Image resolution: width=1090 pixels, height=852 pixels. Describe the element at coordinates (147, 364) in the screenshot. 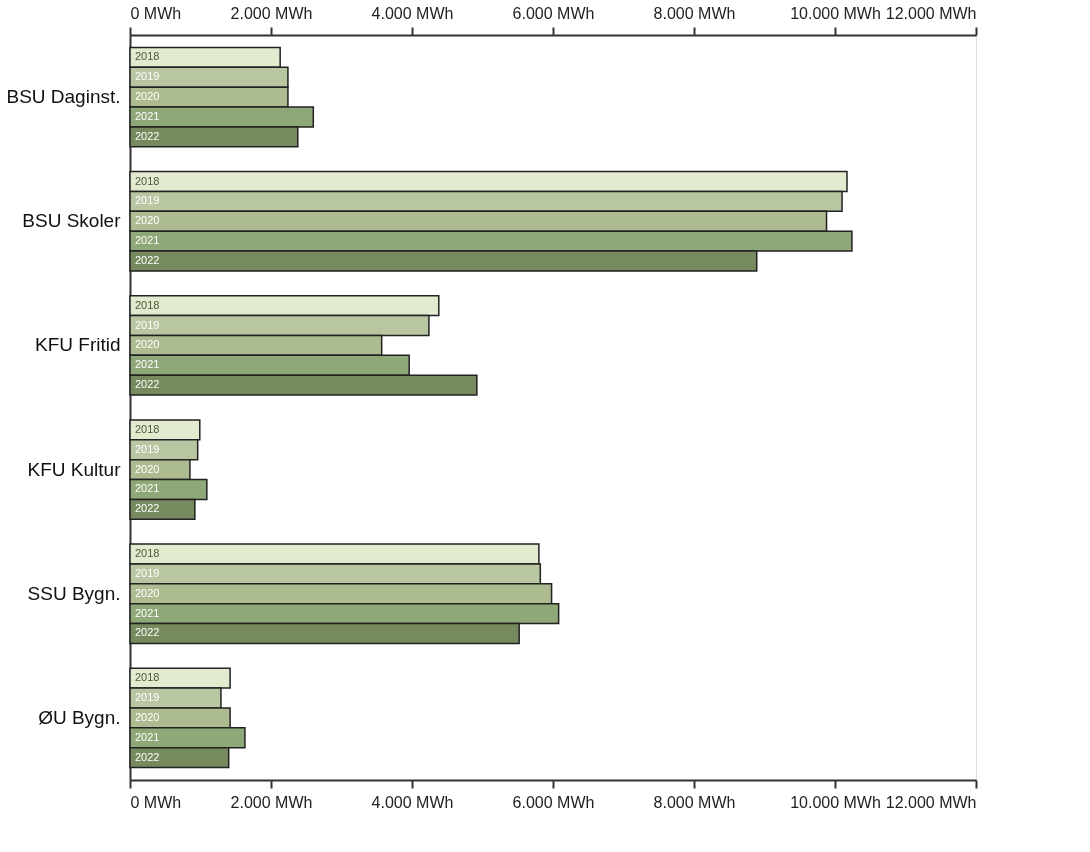

I see `series-label: 2021` at that location.